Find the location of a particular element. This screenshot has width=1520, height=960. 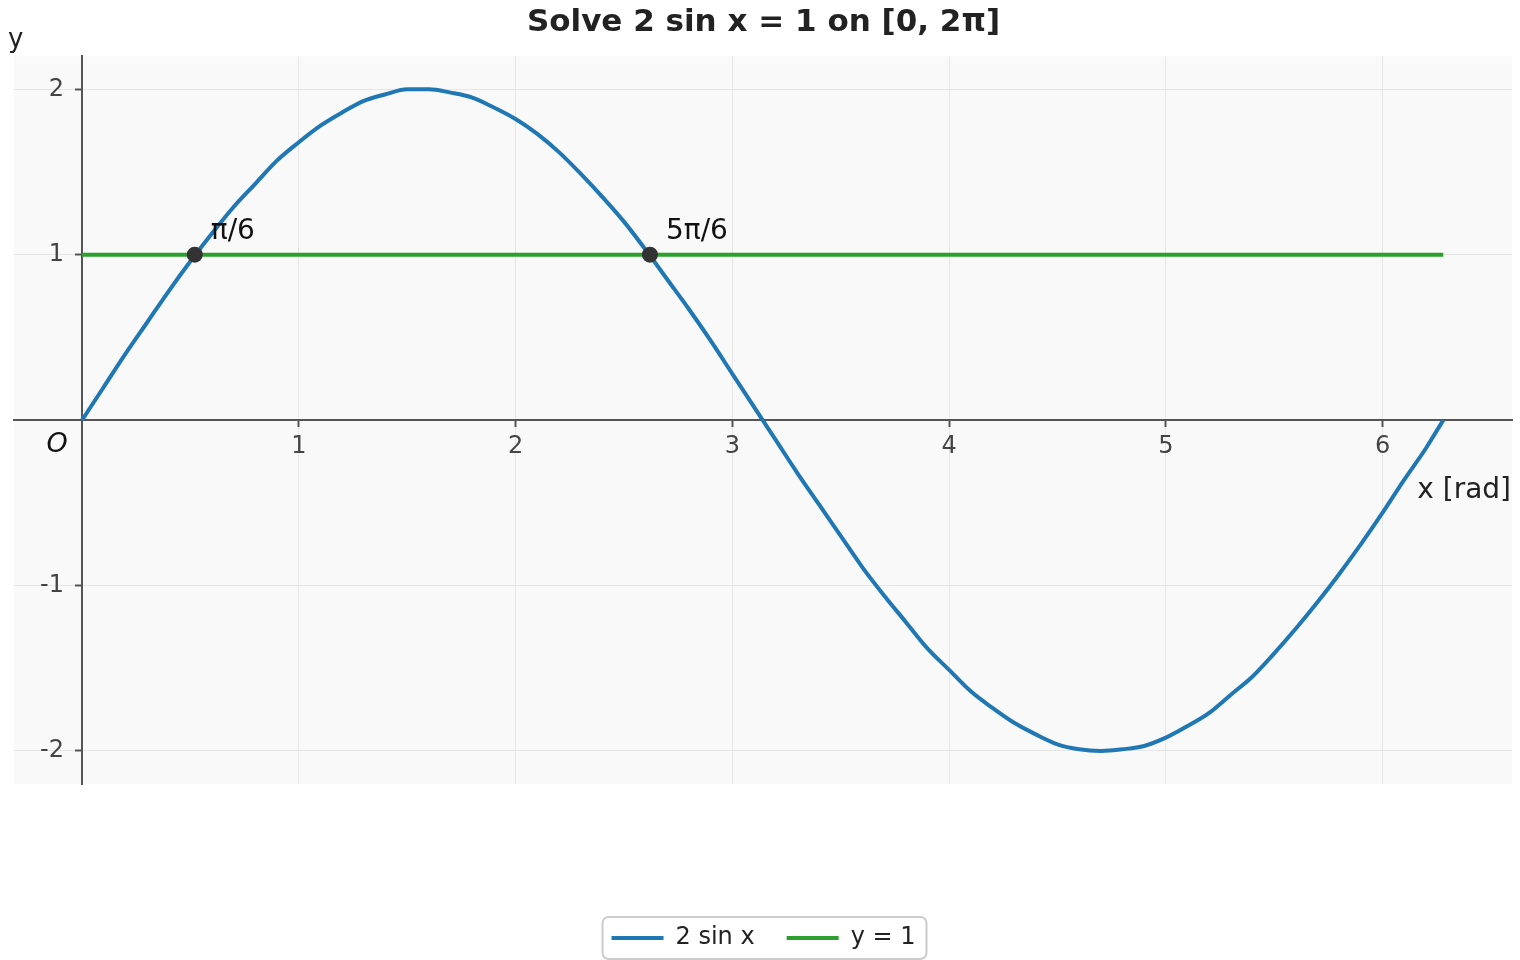

legend-label: 2 sin x is located at coordinates (715, 936).